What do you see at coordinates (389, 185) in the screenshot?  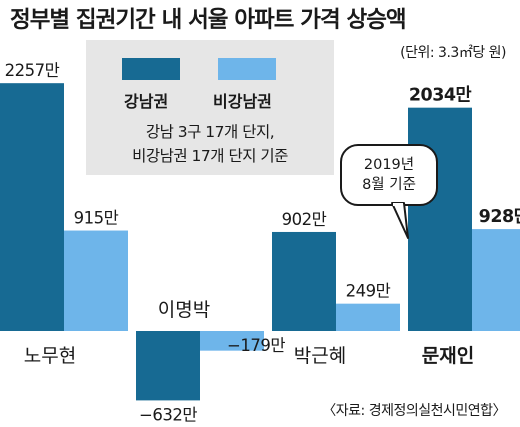 I see `callout-line2: 8월 기준` at bounding box center [389, 185].